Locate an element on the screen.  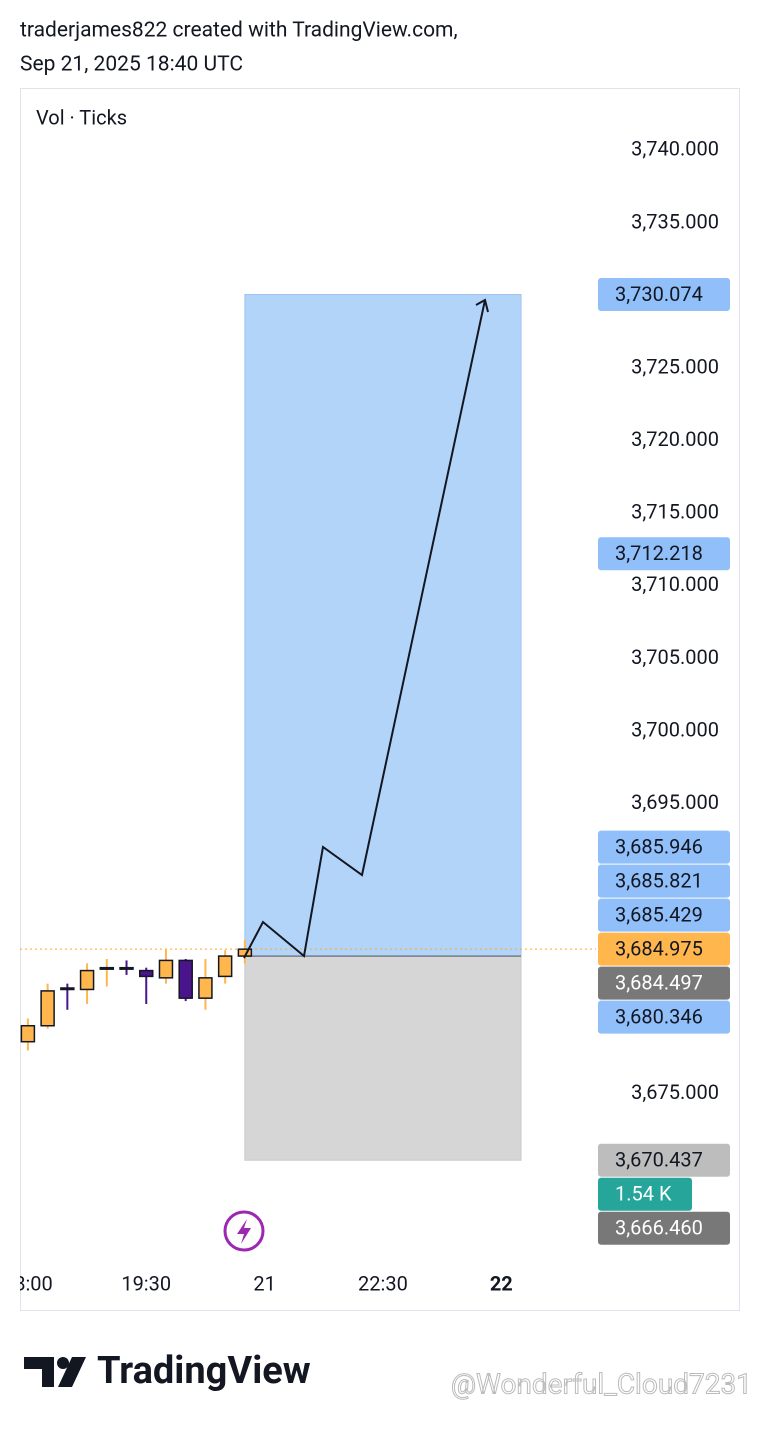
x-tick-label: 21 is located at coordinates (264, 1283).